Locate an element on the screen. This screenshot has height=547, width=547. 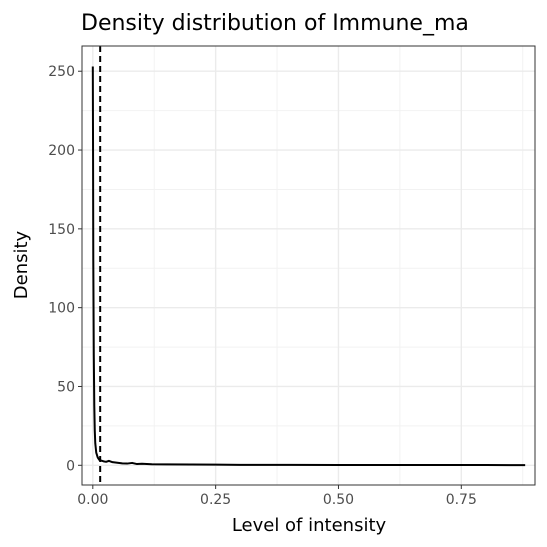
y-tick-label: 100 is located at coordinates (61, 309).